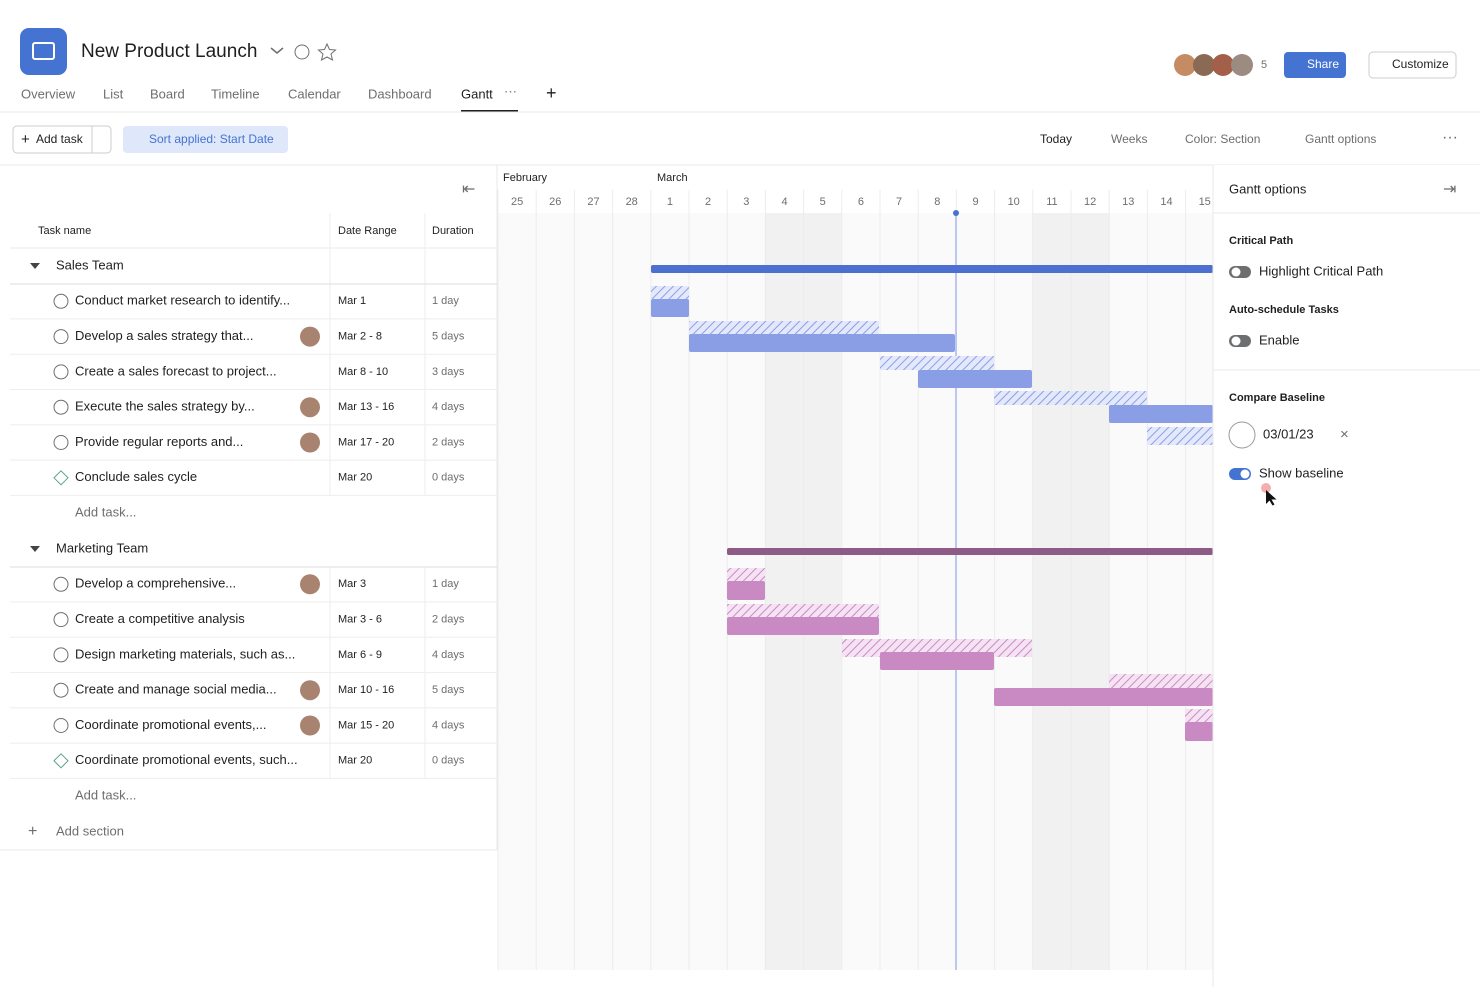 The width and height of the screenshot is (1480, 992). I want to click on tab: Calendar, so click(314, 93).